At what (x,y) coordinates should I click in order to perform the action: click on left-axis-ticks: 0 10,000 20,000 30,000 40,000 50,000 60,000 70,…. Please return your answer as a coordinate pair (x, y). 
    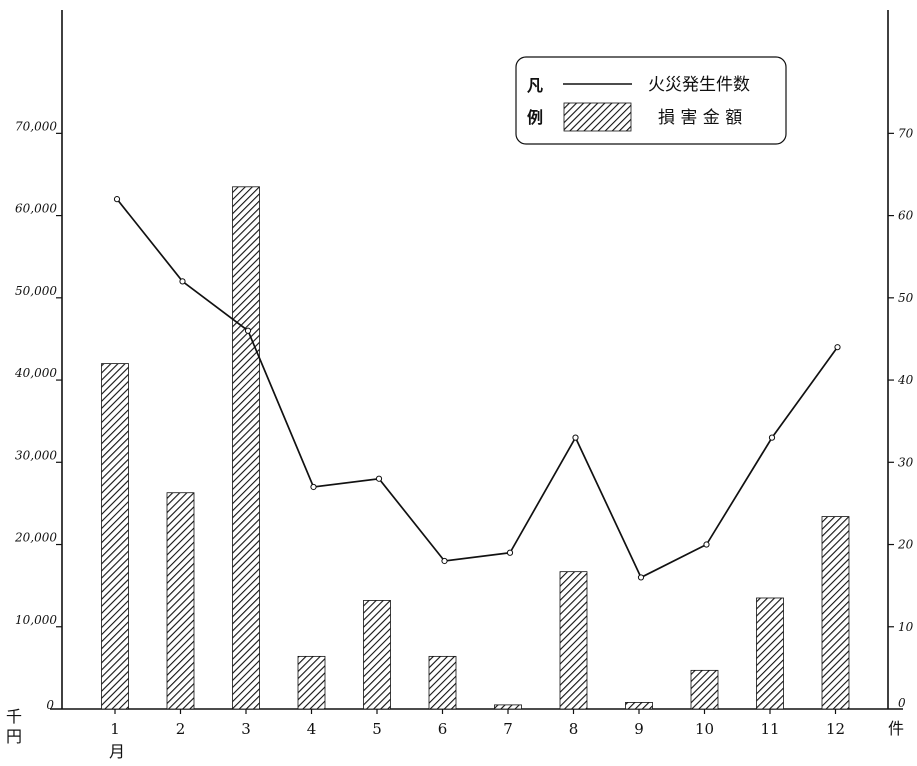
    Looking at the image, I should click on (38, 415).